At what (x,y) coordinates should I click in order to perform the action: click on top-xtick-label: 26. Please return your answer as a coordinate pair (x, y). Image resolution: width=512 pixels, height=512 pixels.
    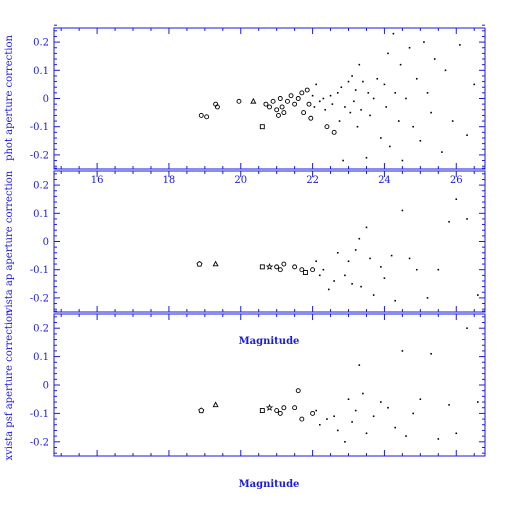
    Looking at the image, I should click on (456, 180).